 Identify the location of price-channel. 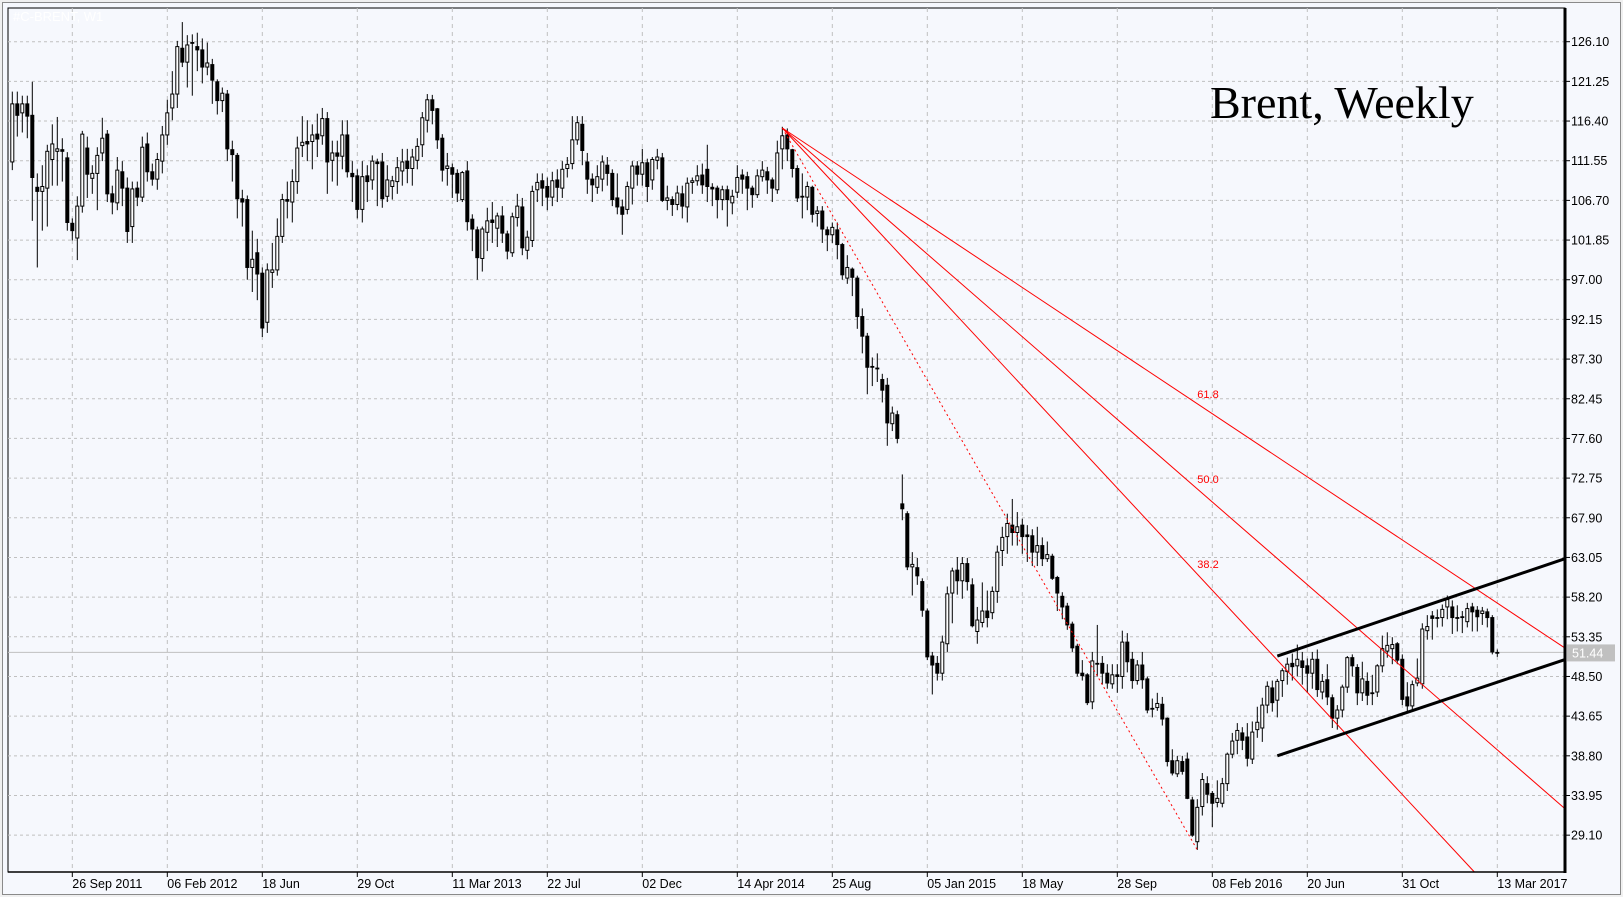
(1421, 657).